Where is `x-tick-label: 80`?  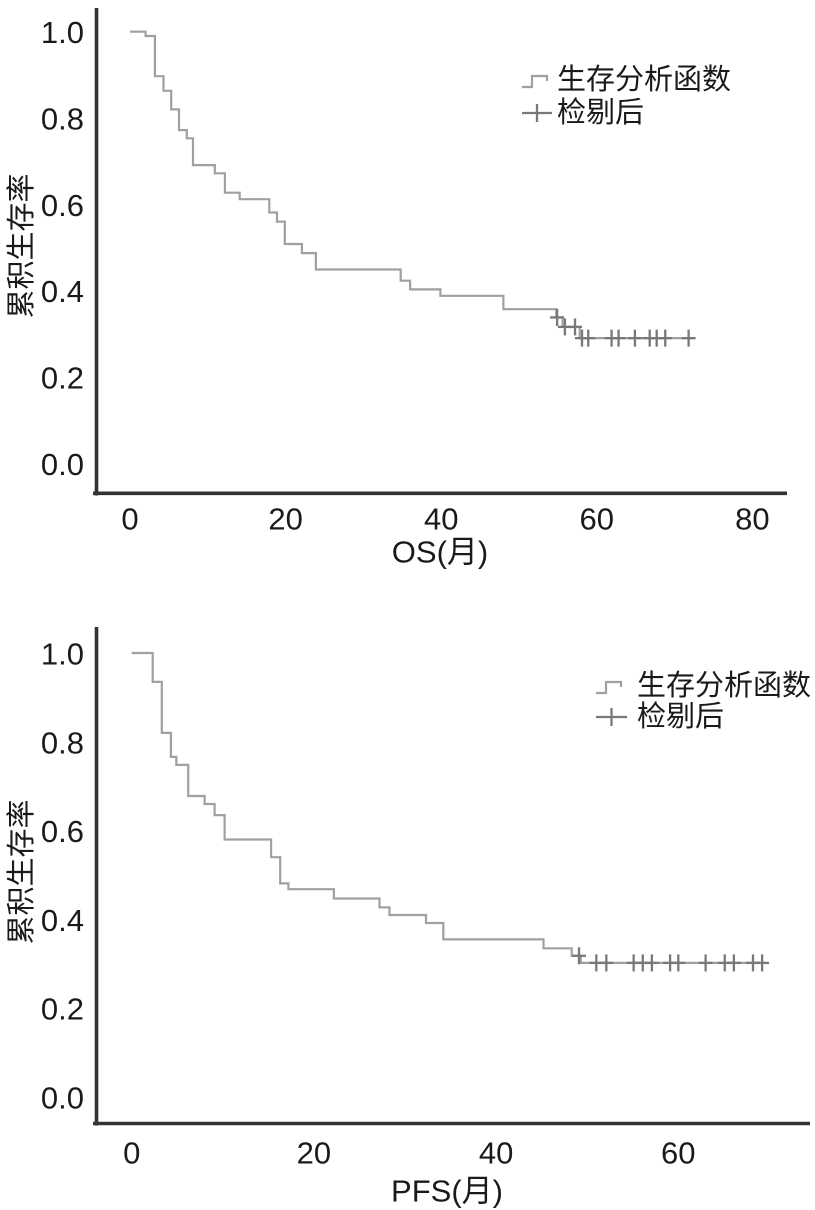
x-tick-label: 80 is located at coordinates (752, 519).